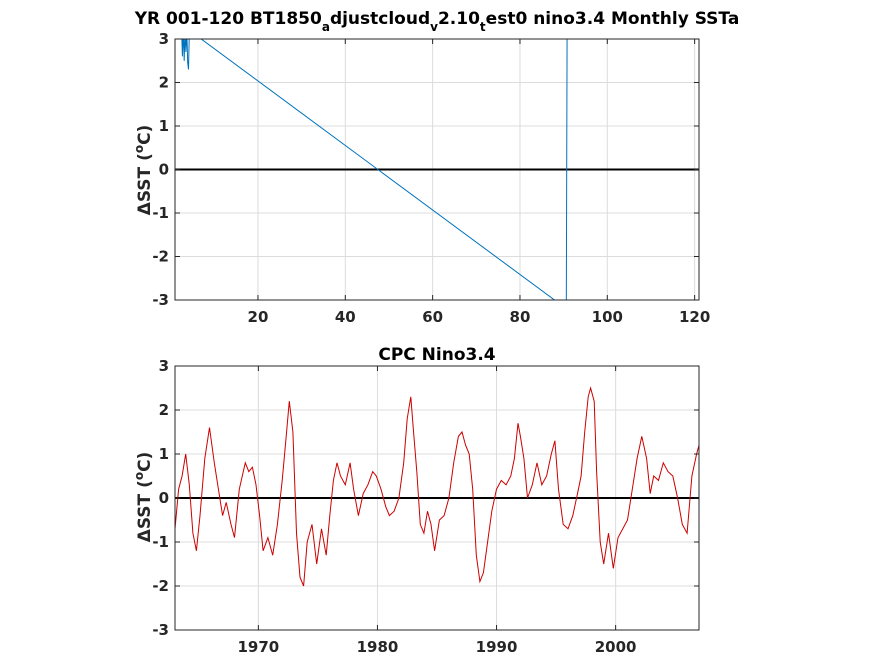 The image size is (875, 656). What do you see at coordinates (607, 317) in the screenshot?
I see `x-tick-label: 100` at bounding box center [607, 317].